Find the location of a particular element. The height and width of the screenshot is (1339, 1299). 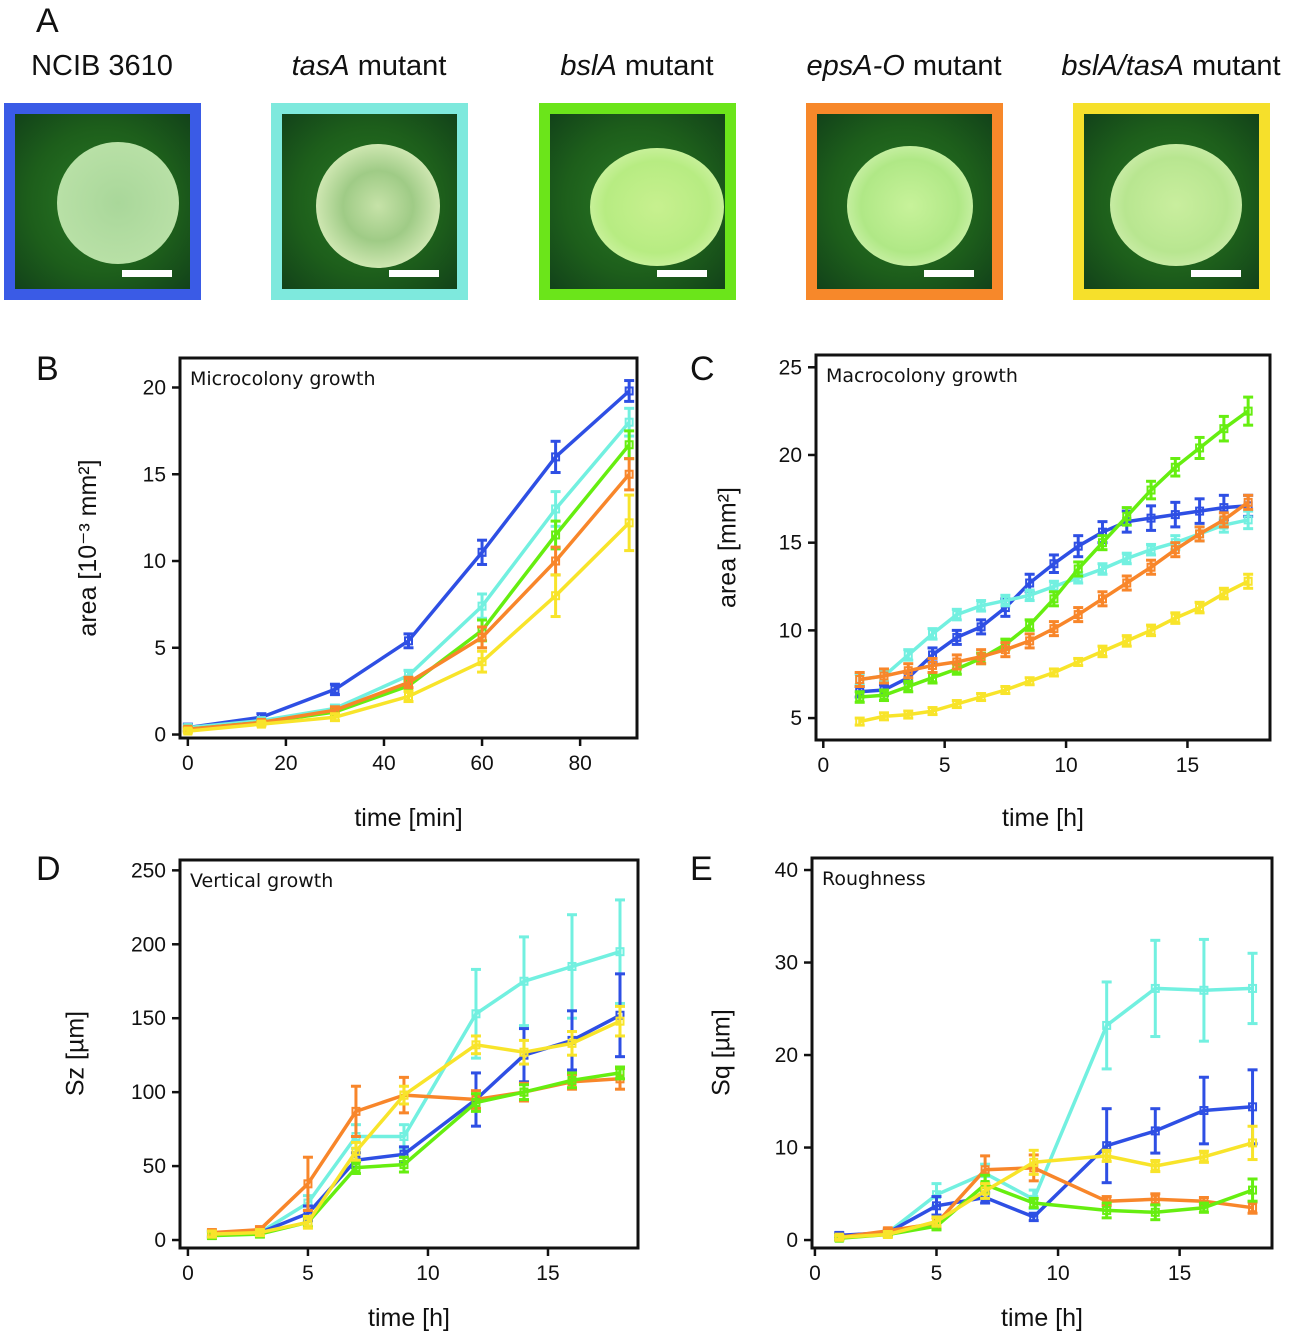

x-tick-label: 40 is located at coordinates (383, 763).